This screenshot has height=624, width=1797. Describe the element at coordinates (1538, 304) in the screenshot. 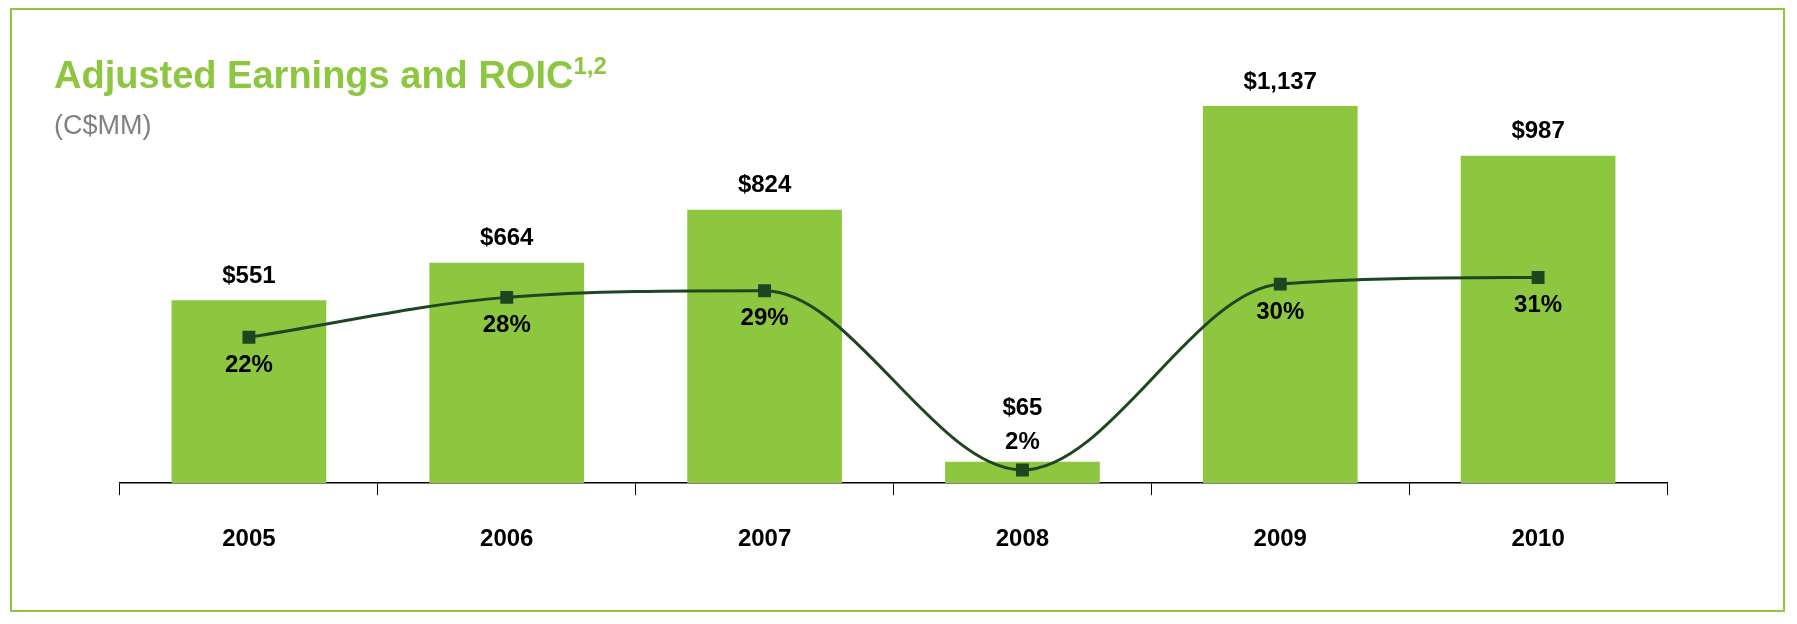

I see `data-label: 31%` at that location.